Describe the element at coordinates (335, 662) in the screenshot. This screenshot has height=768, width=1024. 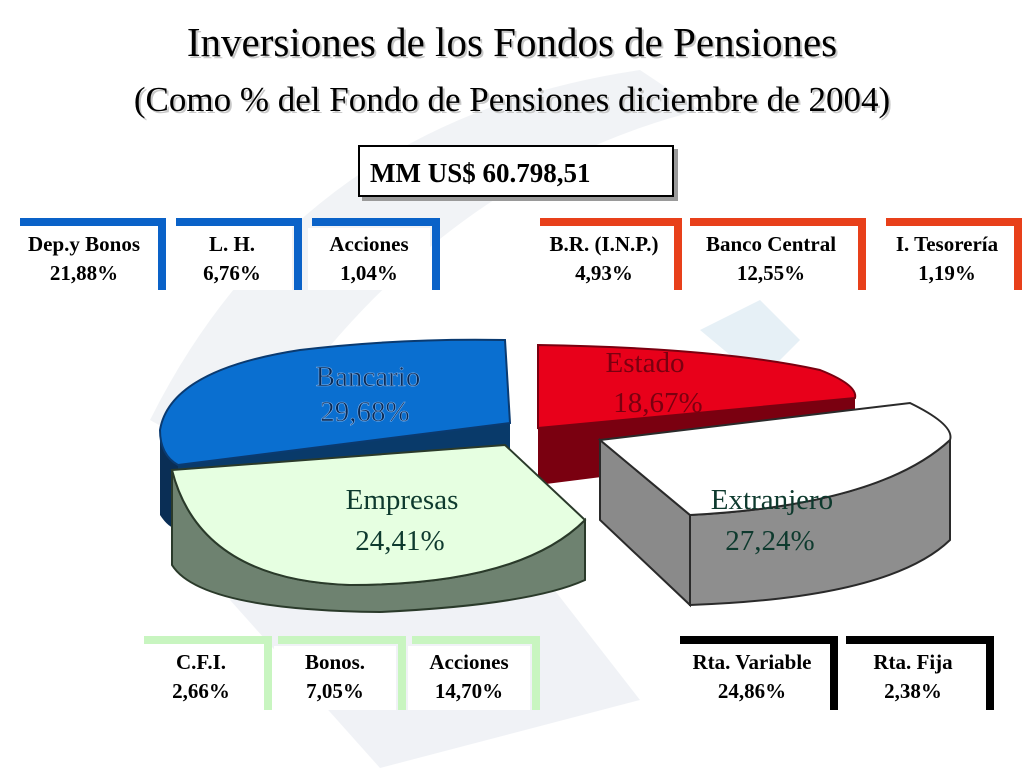
I see `box-label: Bonos.` at that location.